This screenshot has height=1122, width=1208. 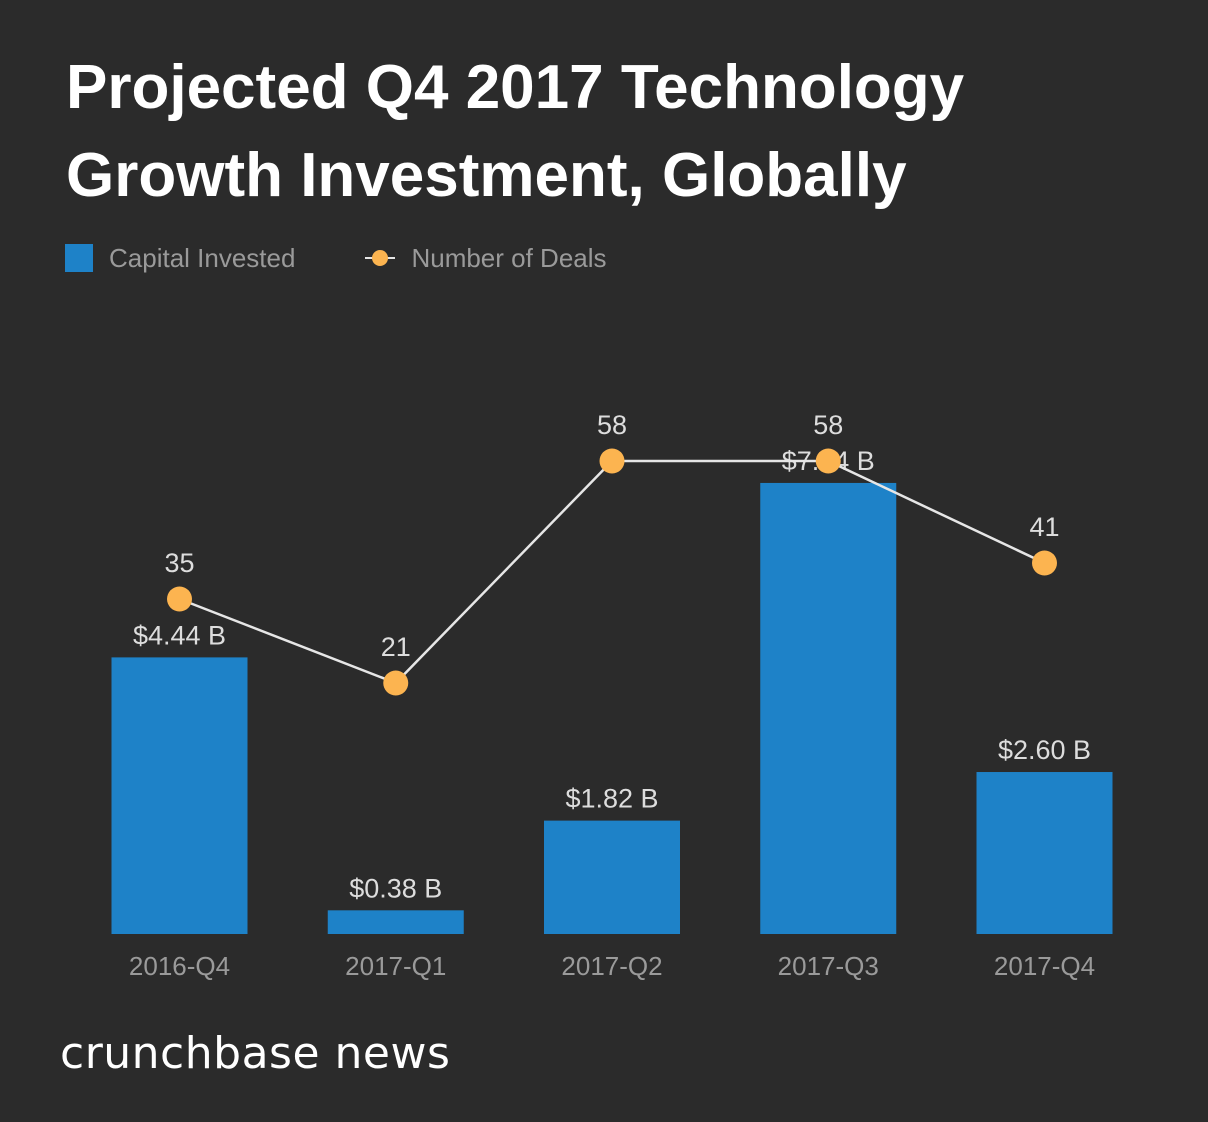 I want to click on deals-line, so click(x=612, y=572).